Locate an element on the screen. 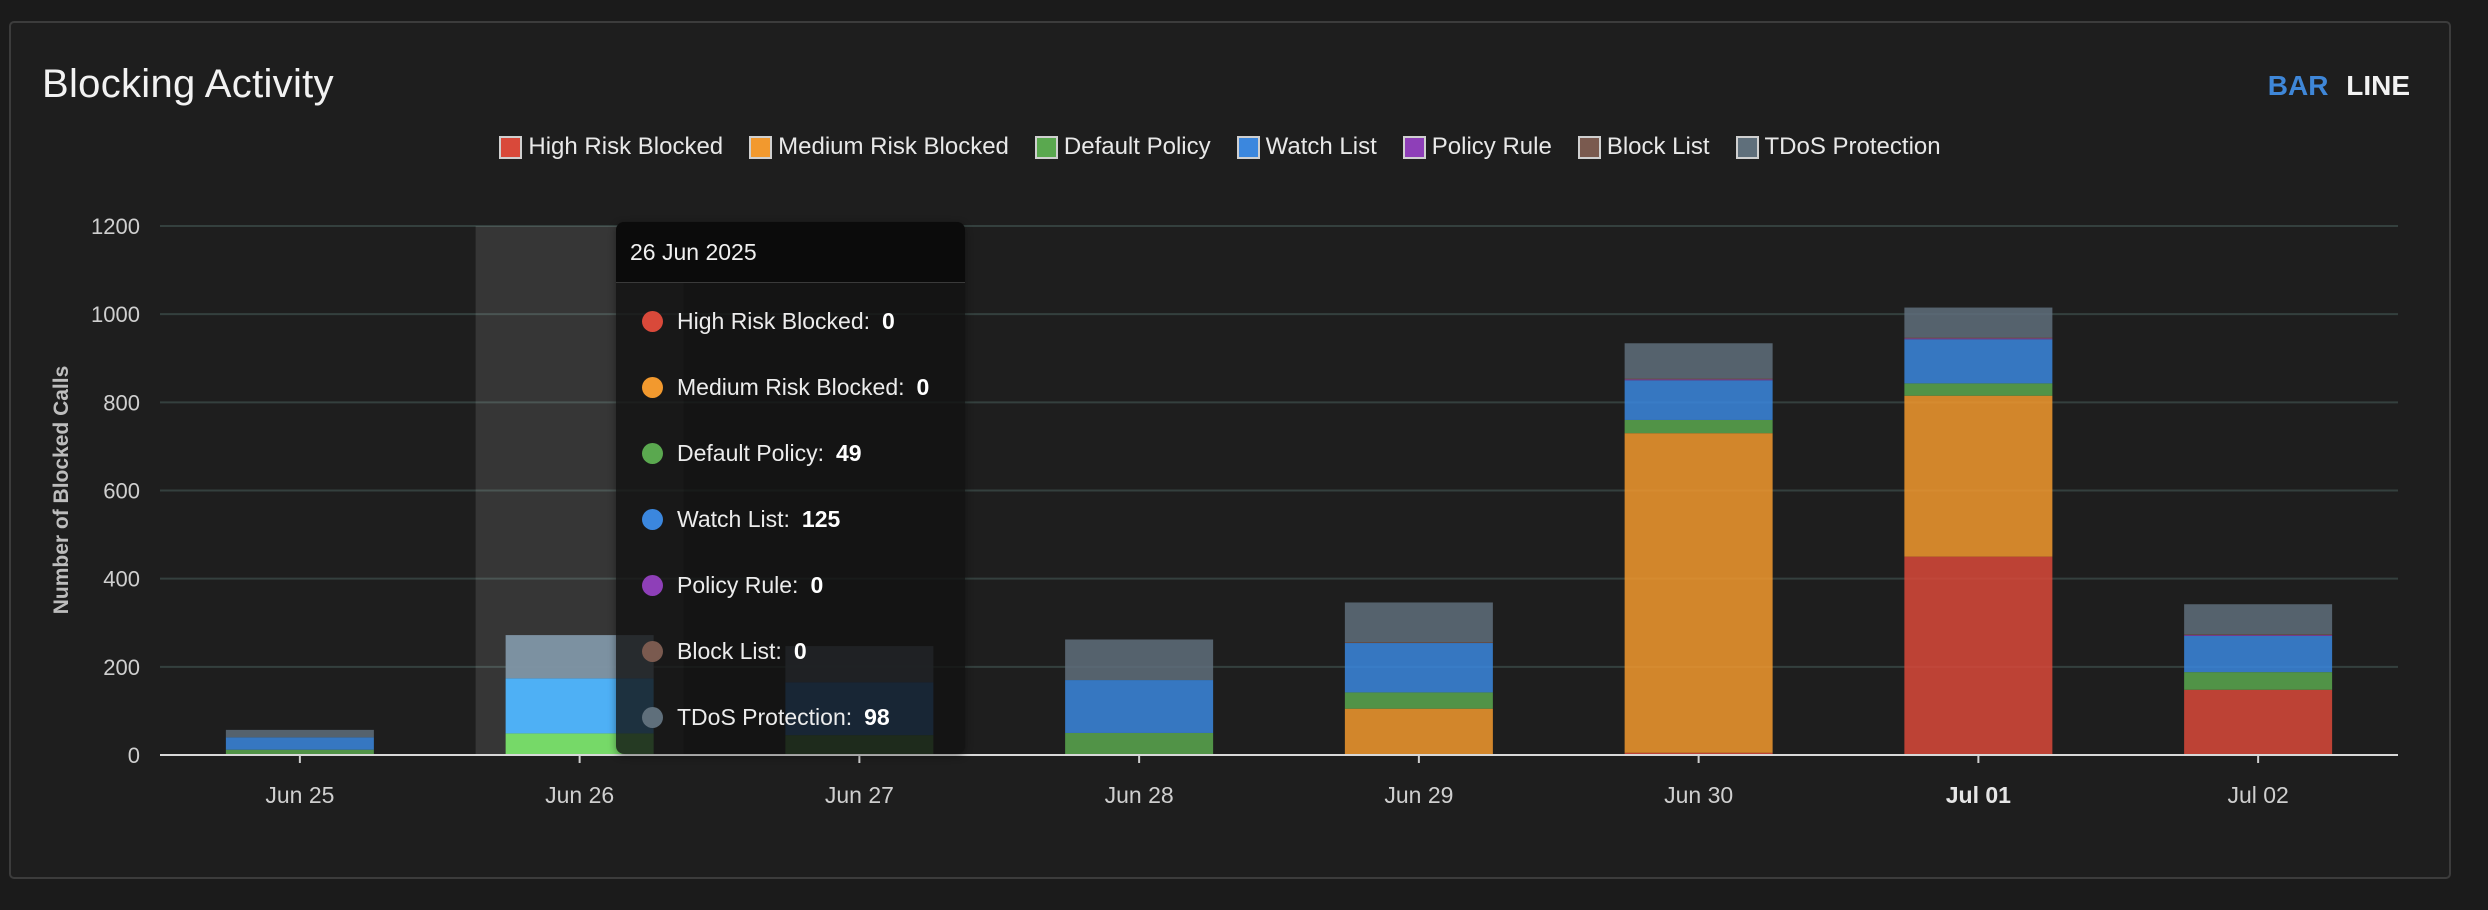 The width and height of the screenshot is (2488, 910). legend-item-medium-risk-blocked: Medium Risk Blocked is located at coordinates (879, 147).